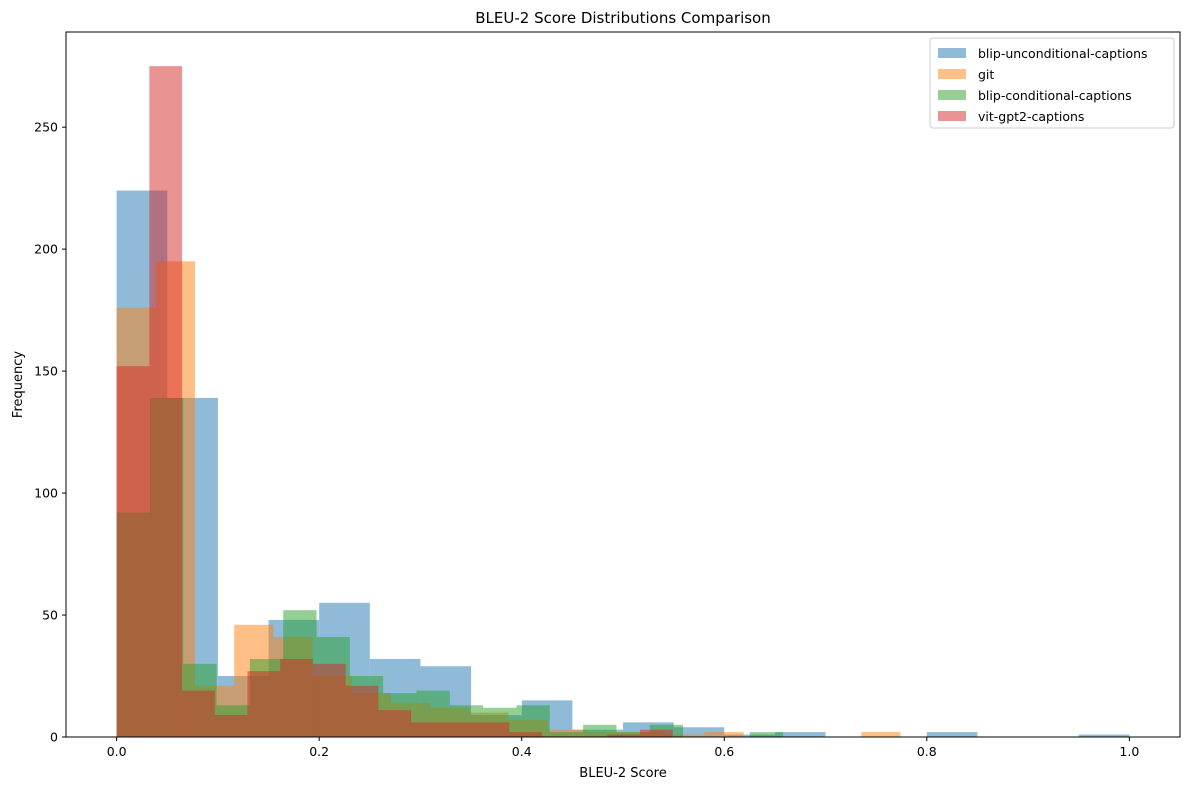 Image resolution: width=1189 pixels, height=790 pixels. I want to click on y-tick-label: 200, so click(46, 249).